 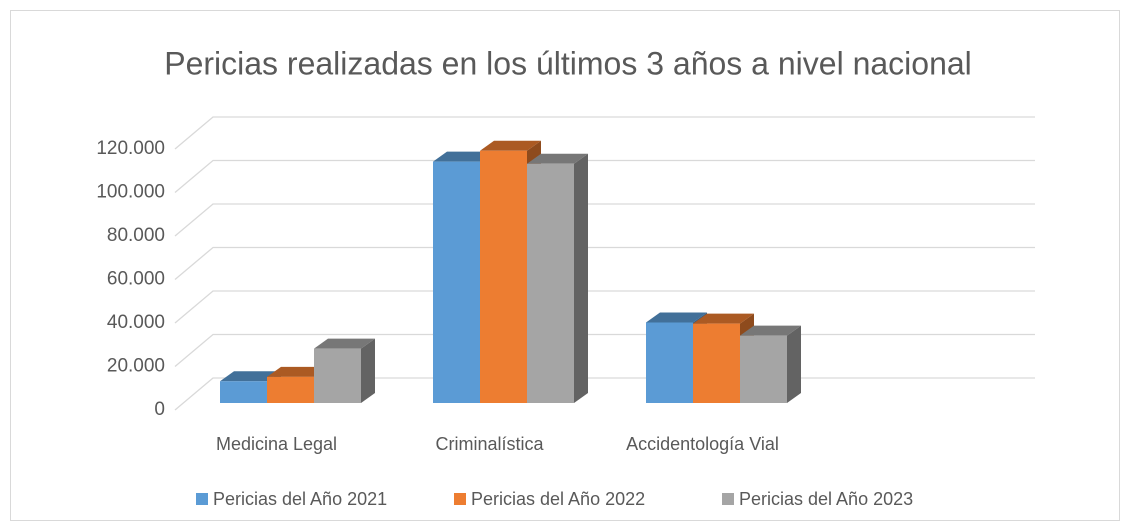 I want to click on y-tick-label: 60.000, so click(x=136, y=279).